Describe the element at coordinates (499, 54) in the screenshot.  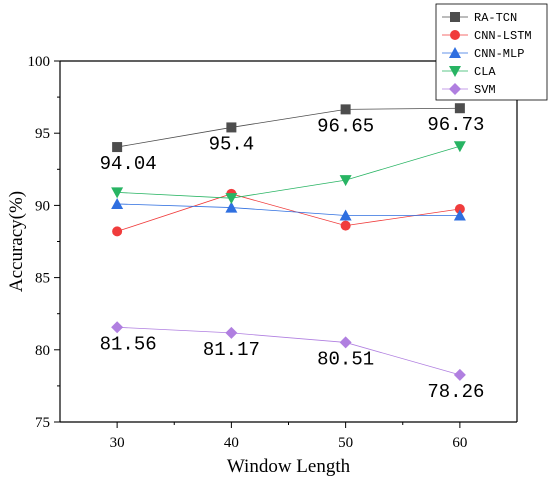
I see `legend-label: CNN-MLP` at that location.